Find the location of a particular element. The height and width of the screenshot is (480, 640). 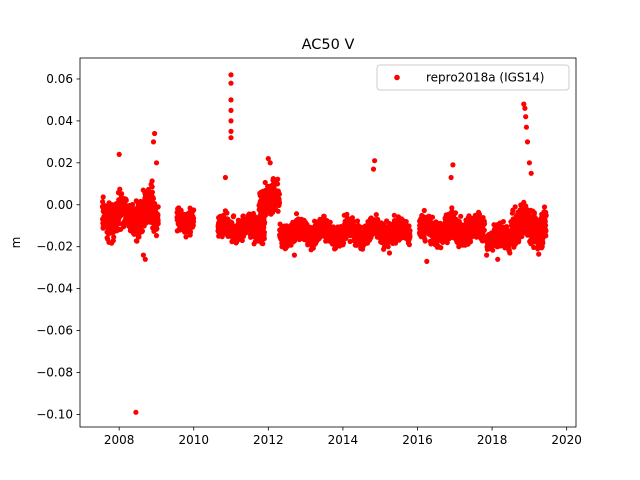

y-tick-label: −0.08 is located at coordinates (54, 372).